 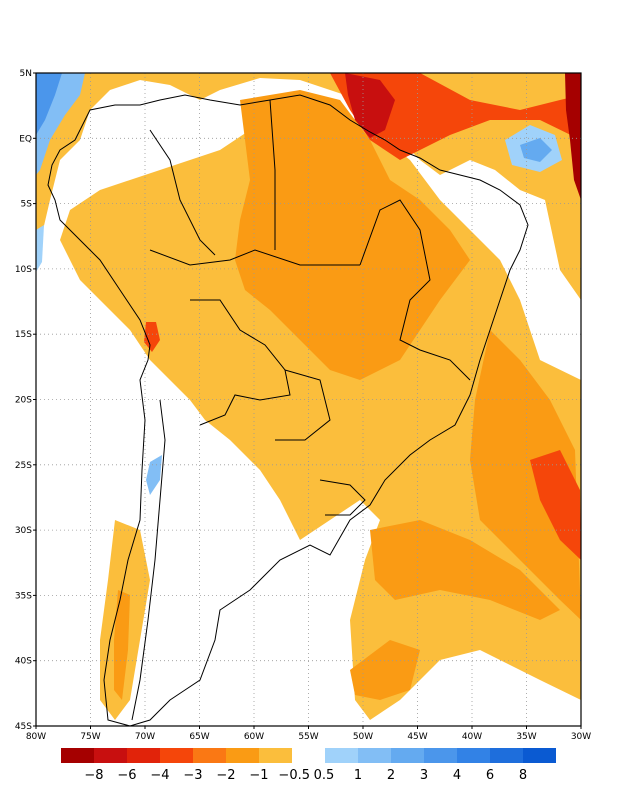 What do you see at coordinates (148, 560) in the screenshot?
I see `border-argentina-chile` at bounding box center [148, 560].